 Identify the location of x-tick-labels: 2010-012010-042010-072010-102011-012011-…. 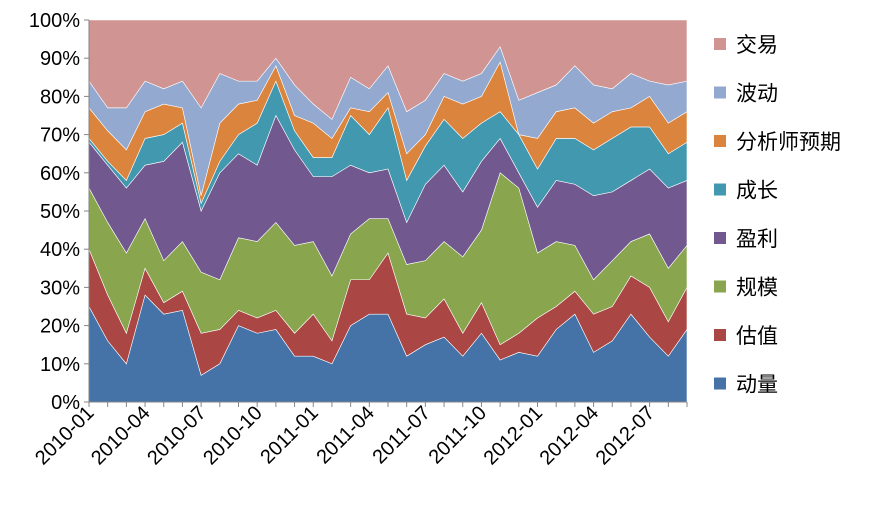
(345, 435).